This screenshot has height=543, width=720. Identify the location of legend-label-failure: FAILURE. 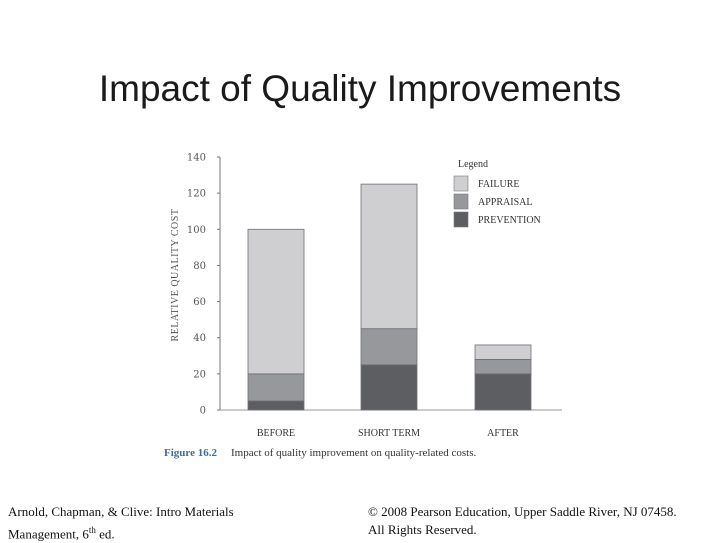
(498, 184).